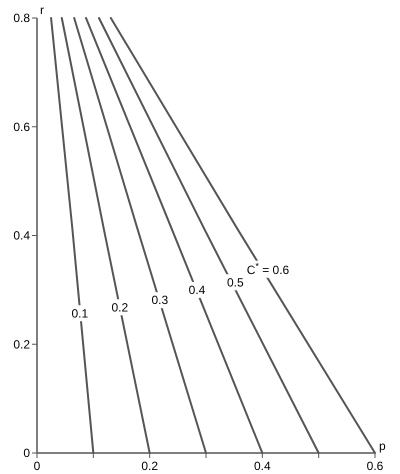 The height and width of the screenshot is (474, 400). I want to click on x-tick-label: 0.4, so click(262, 466).